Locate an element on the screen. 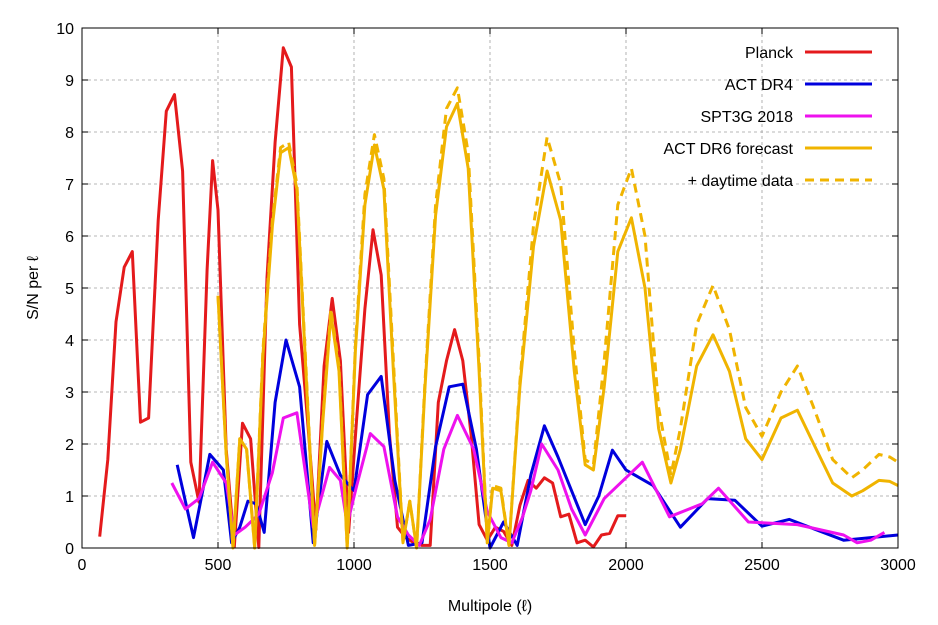 The image size is (938, 625). x-tick-label: 500 is located at coordinates (218, 565).